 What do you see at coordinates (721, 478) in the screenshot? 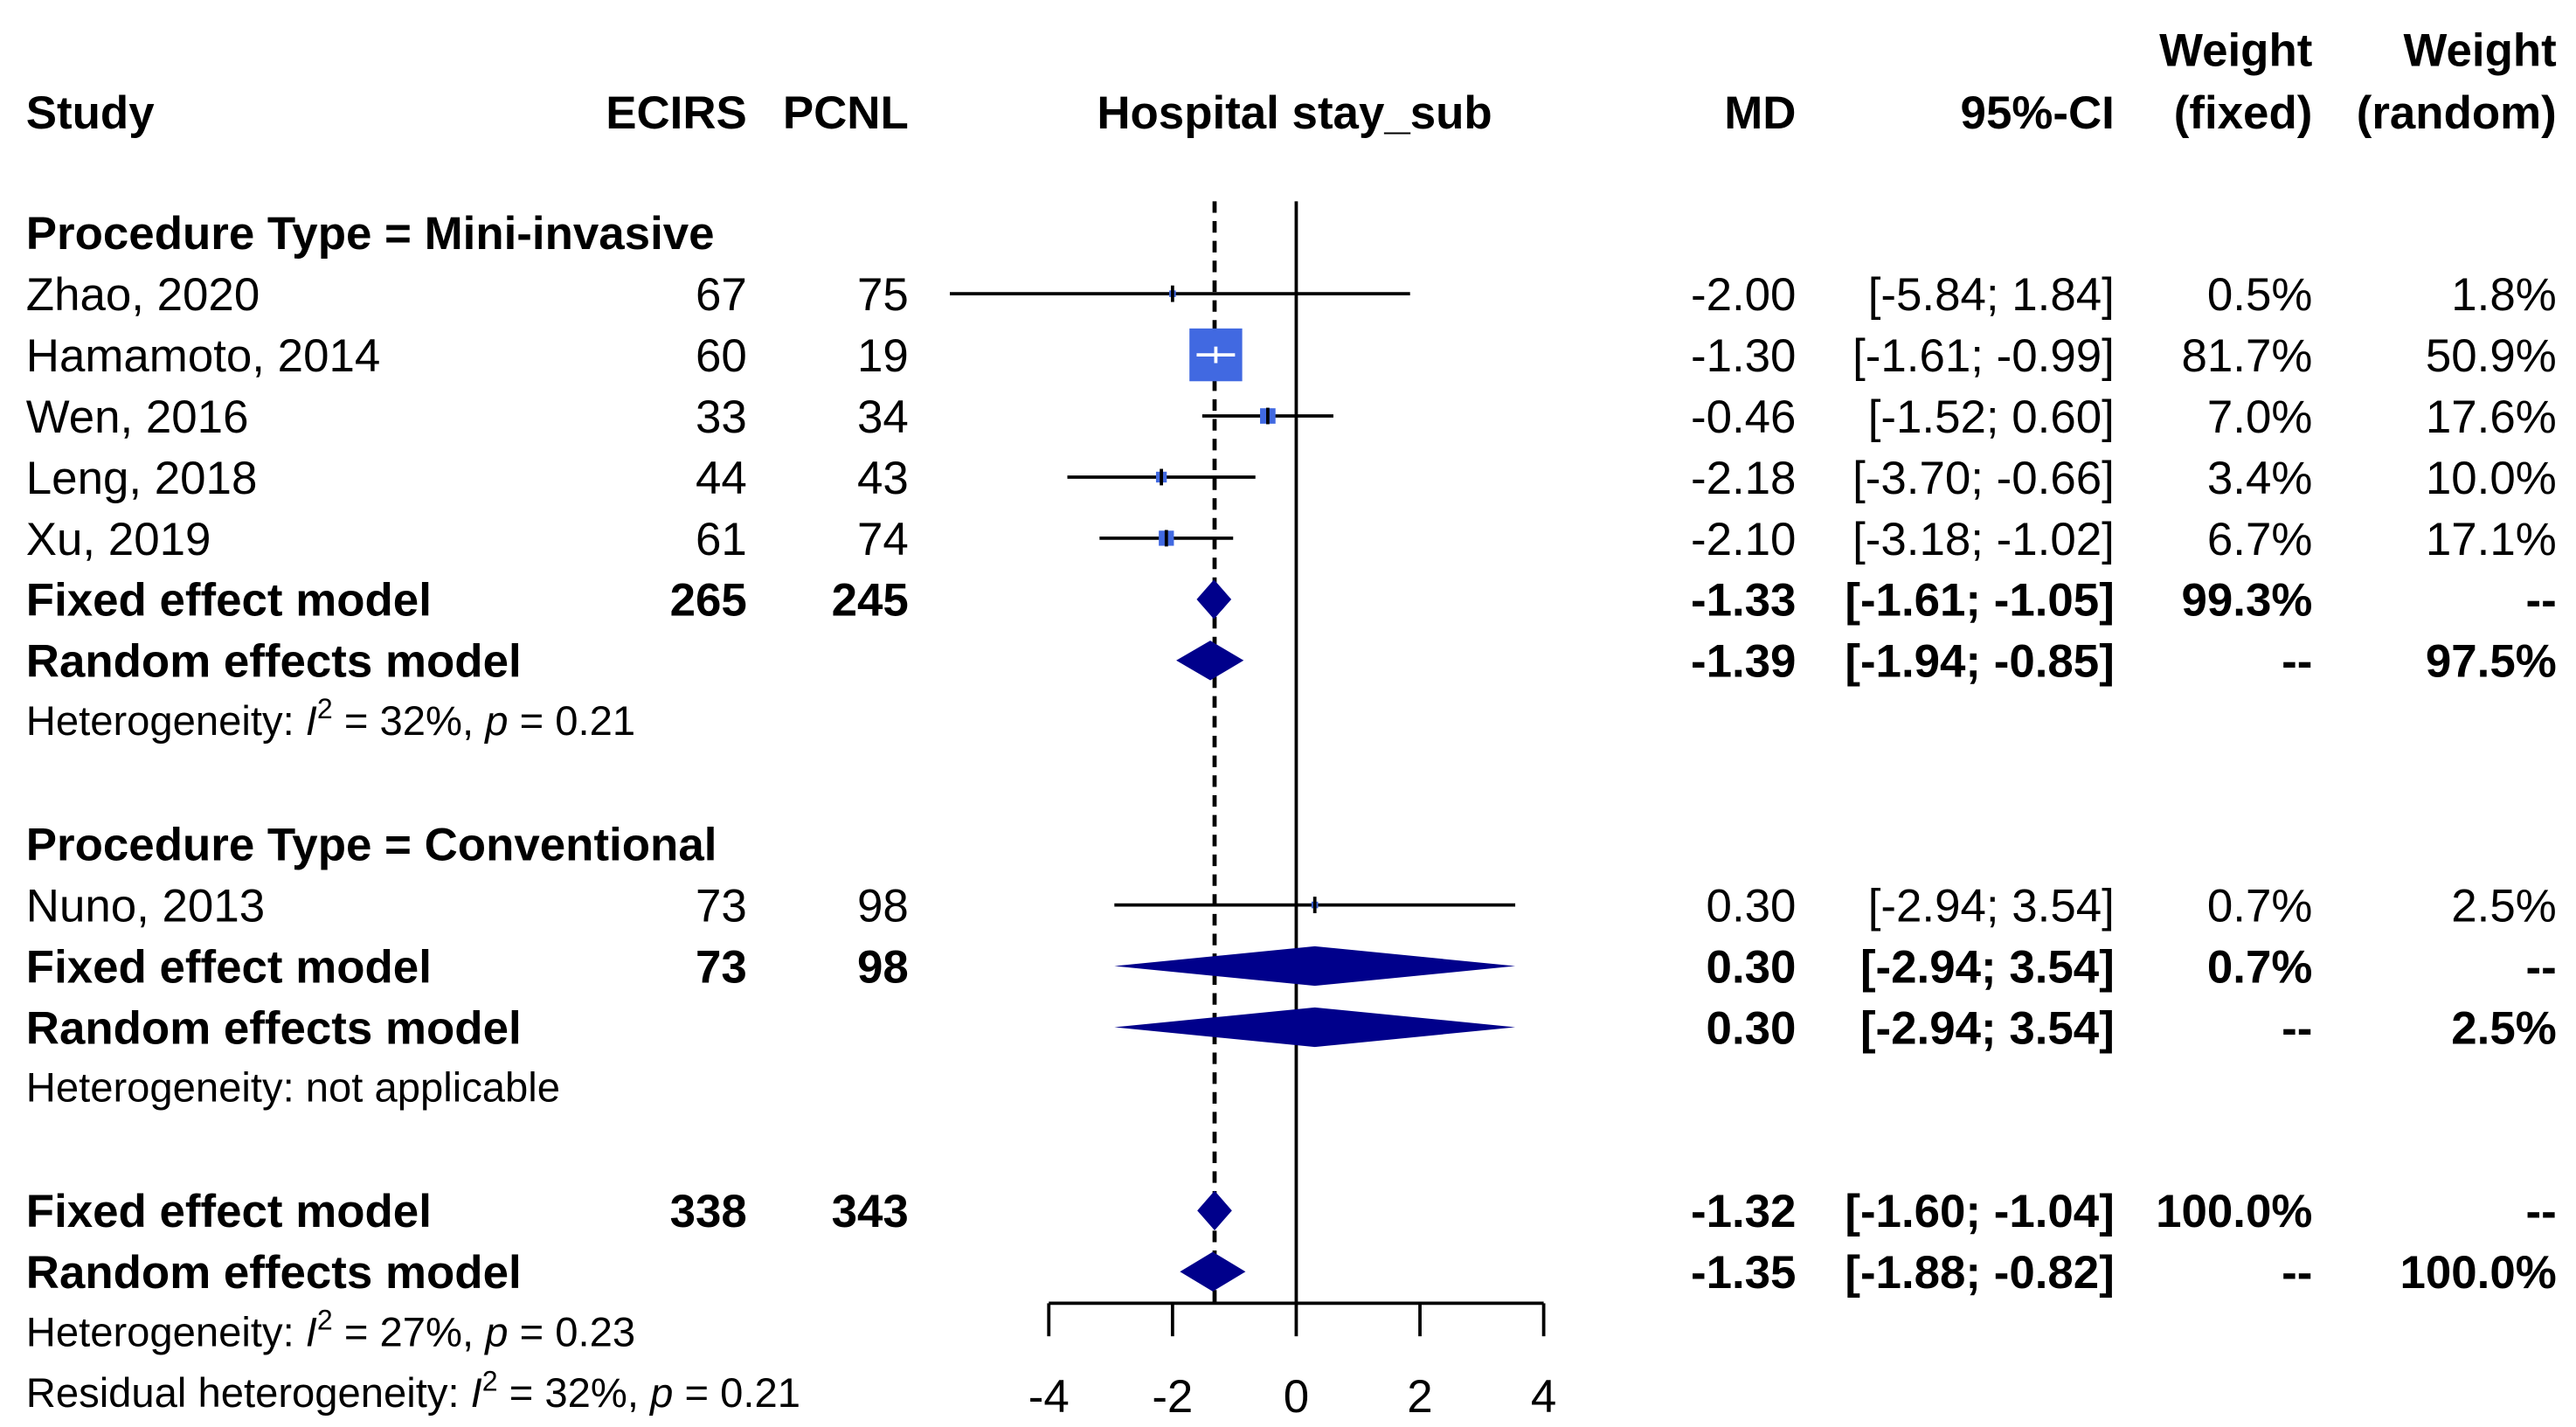
I see `ecirs-n: 44` at bounding box center [721, 478].